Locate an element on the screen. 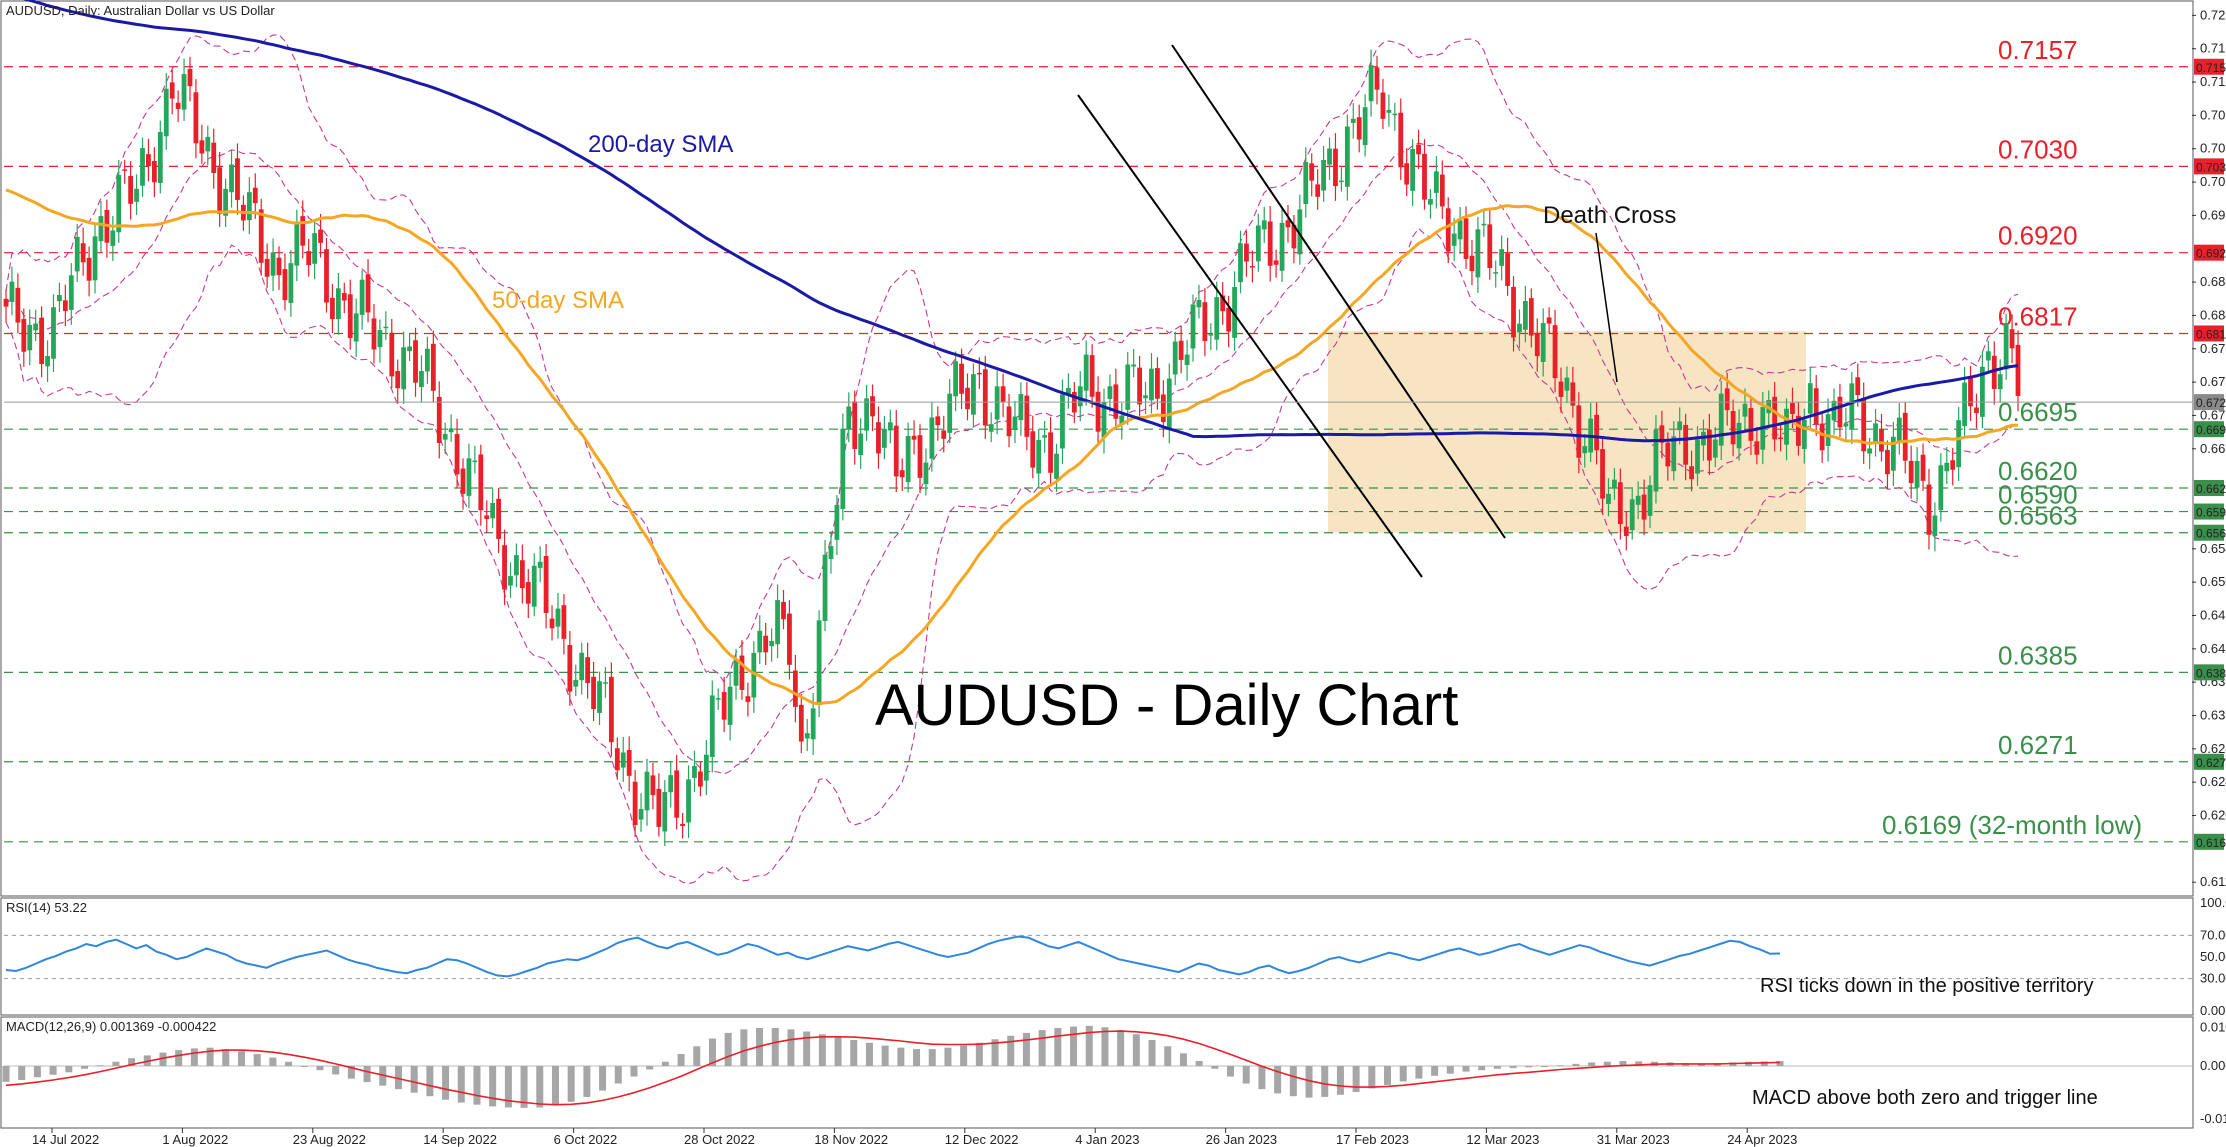  time-tick-label: 26 Jan 2023 is located at coordinates (1242, 1139).